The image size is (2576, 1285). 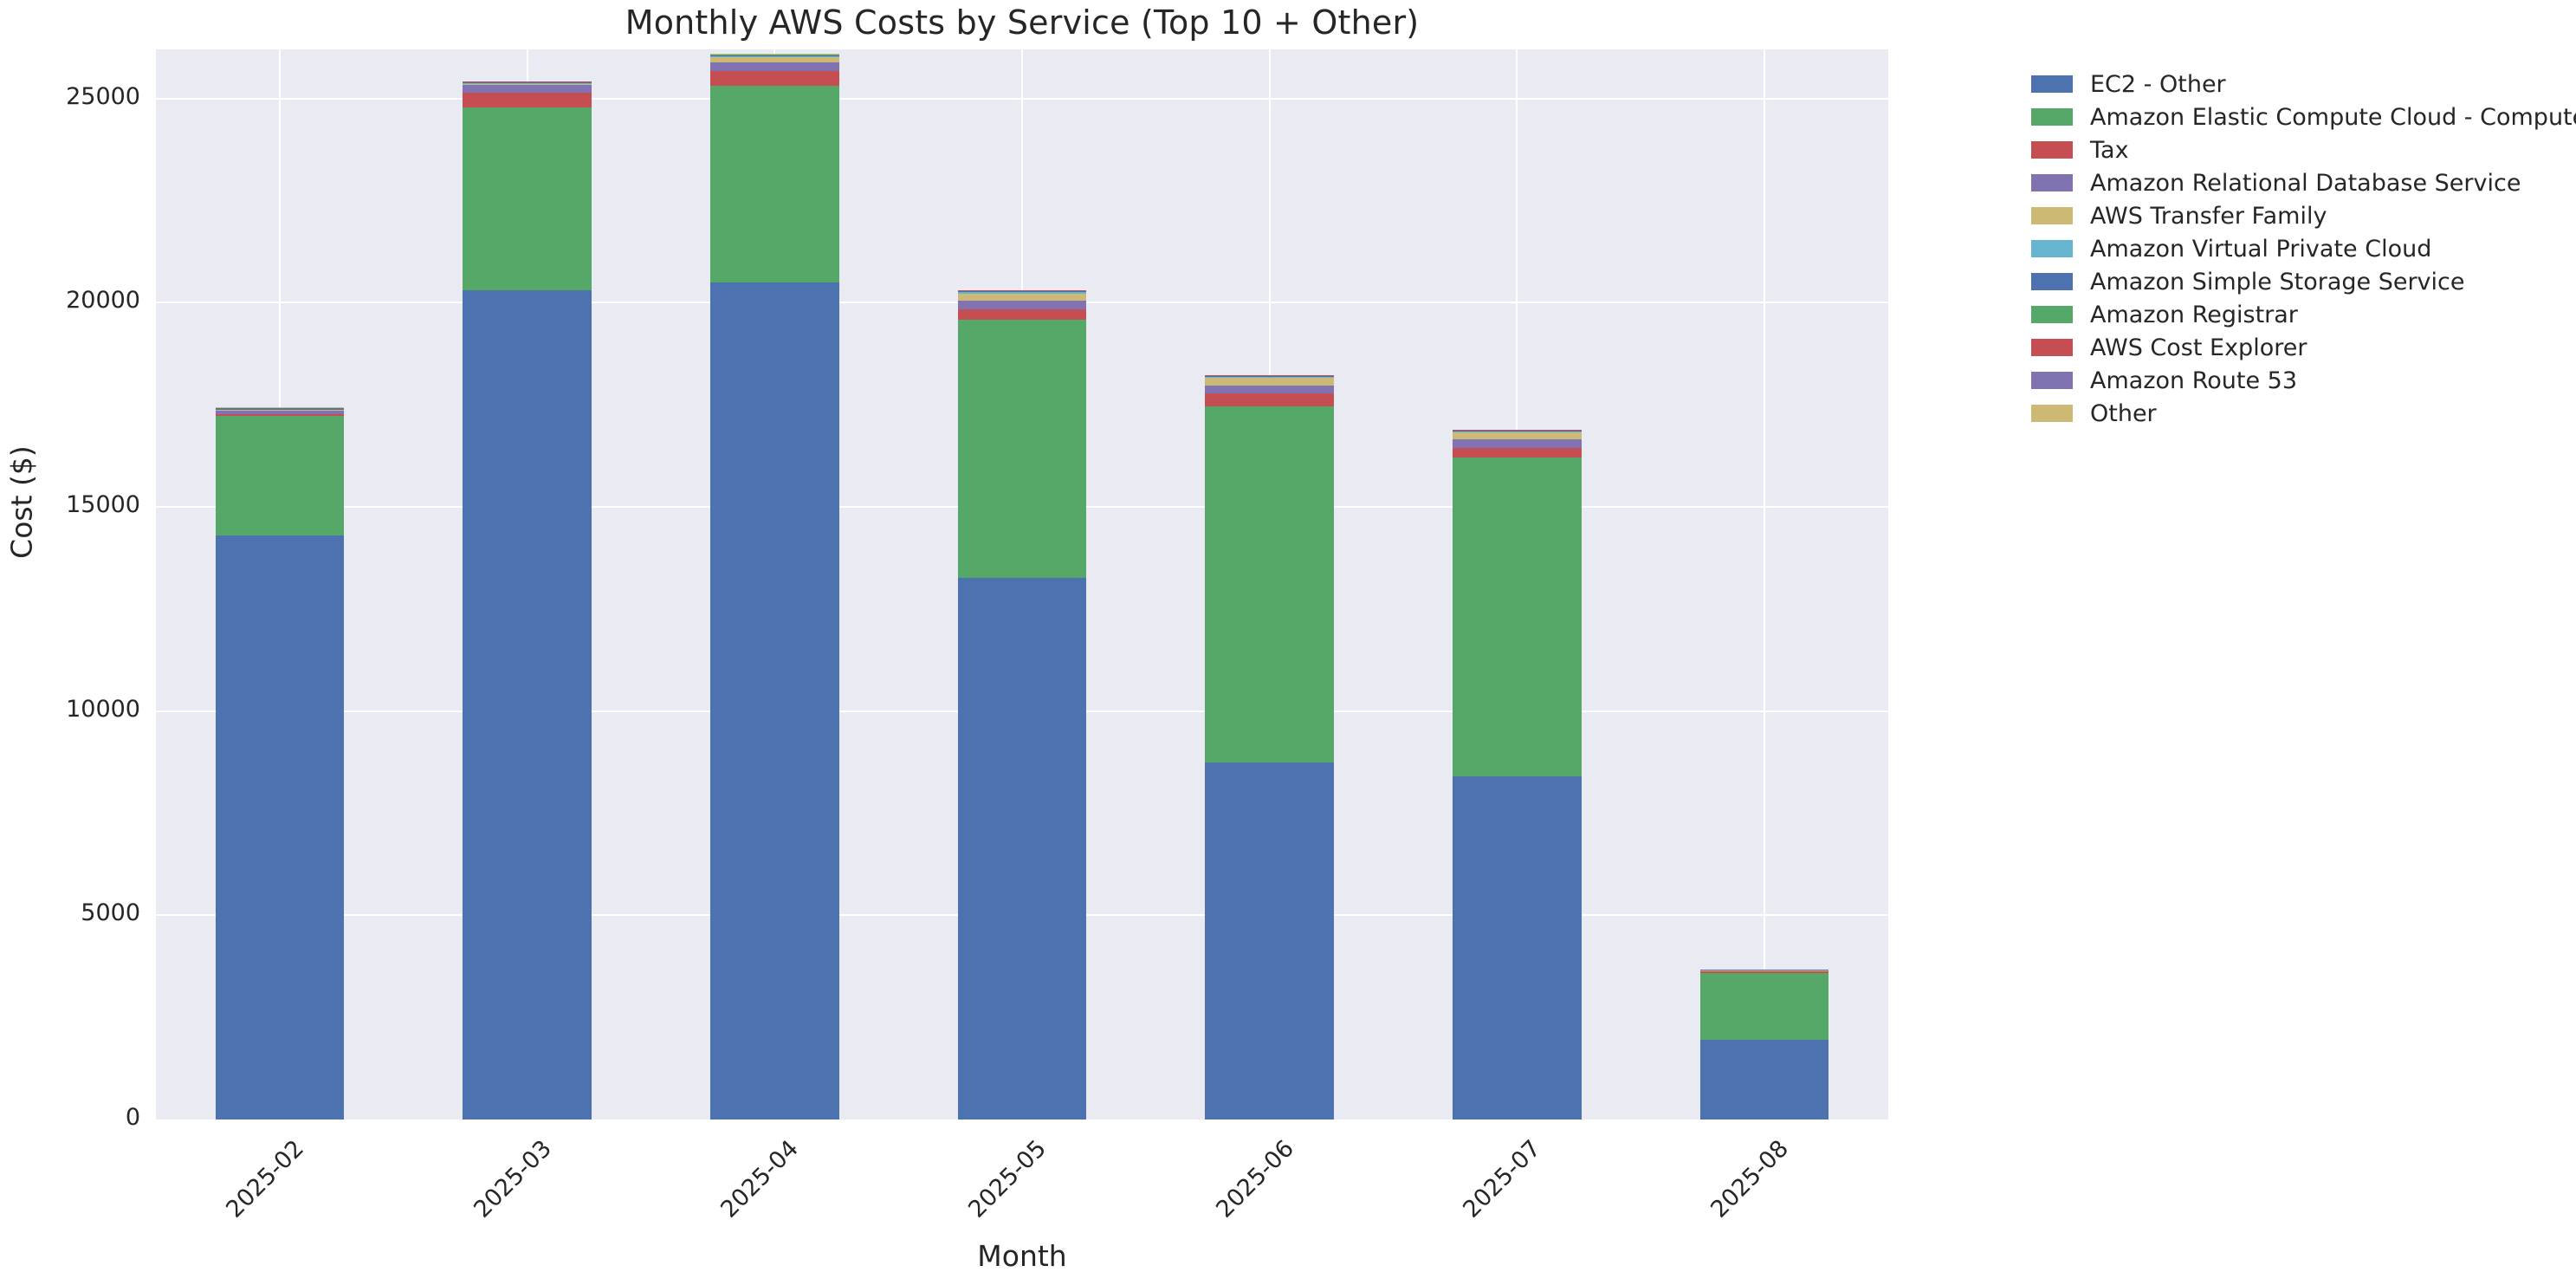 What do you see at coordinates (2303, 380) in the screenshot?
I see `legend-item: Amazon Route 53` at bounding box center [2303, 380].